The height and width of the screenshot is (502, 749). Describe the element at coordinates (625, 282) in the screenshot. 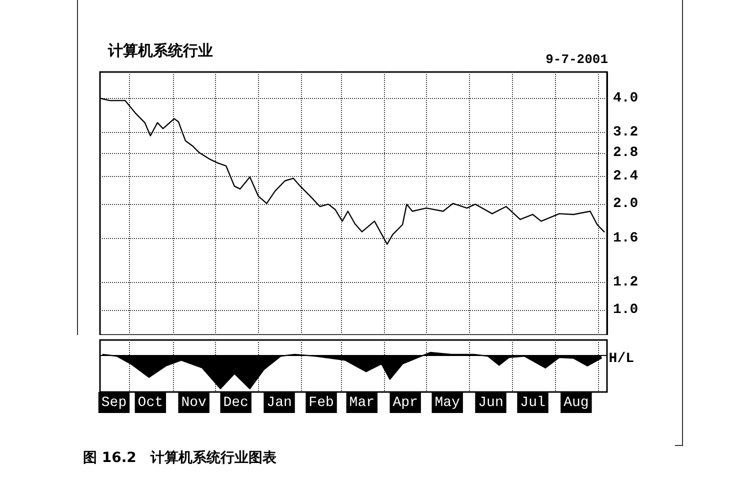

I see `y-tick-label: 1.2` at that location.